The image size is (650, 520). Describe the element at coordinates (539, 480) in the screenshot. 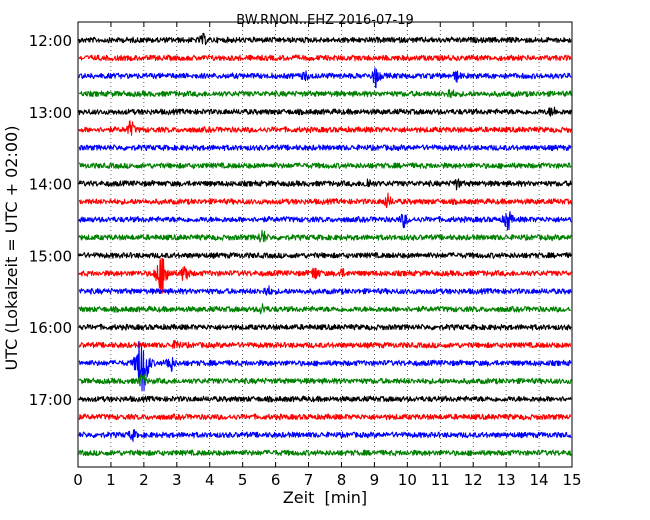

I see `x-tick-label: 14` at that location.